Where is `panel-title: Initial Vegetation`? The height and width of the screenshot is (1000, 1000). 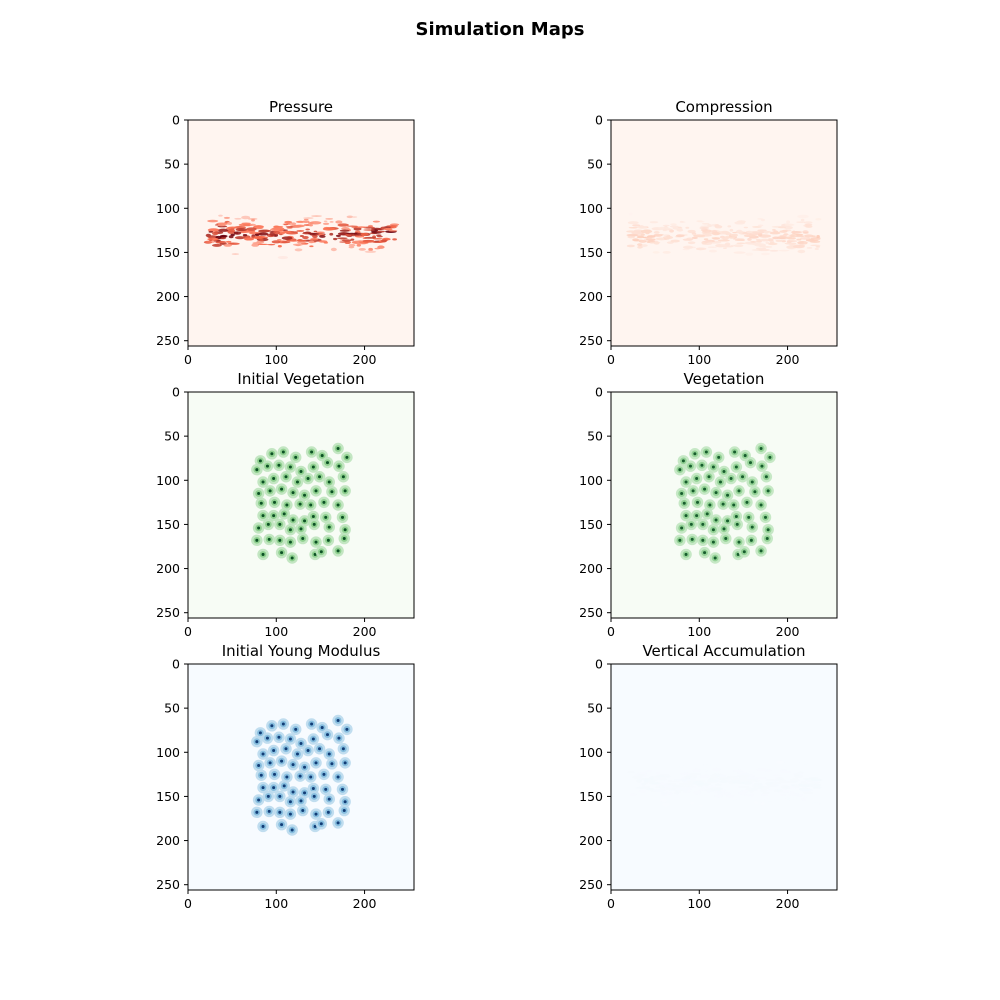 panel-title: Initial Vegetation is located at coordinates (300, 379).